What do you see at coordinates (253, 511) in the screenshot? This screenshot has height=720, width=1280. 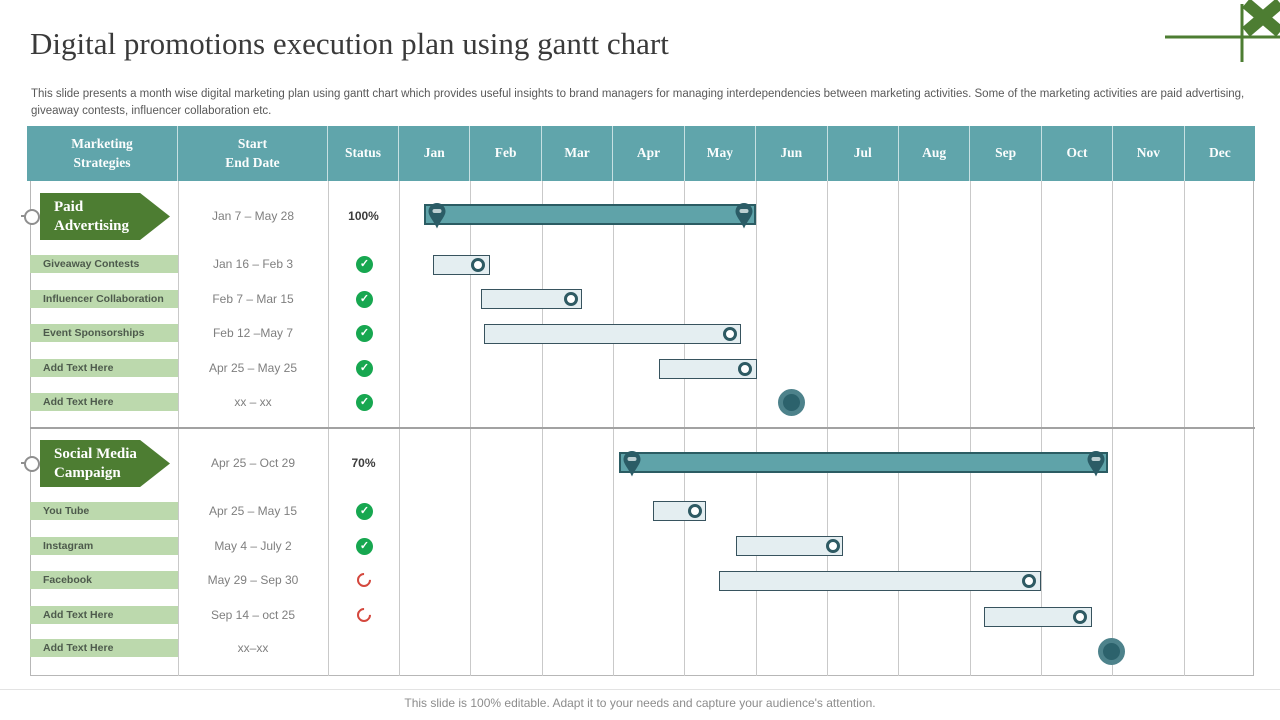 I see `date-range: Apr 25 – May 15` at bounding box center [253, 511].